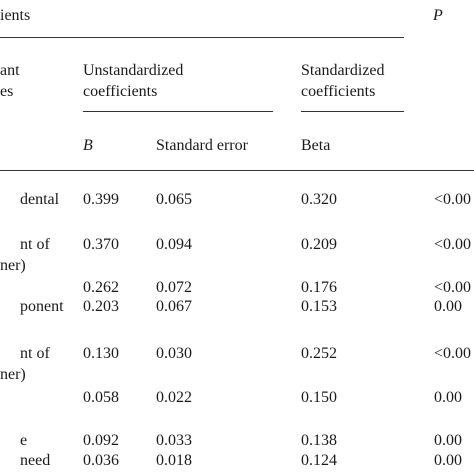  What do you see at coordinates (7, 91) in the screenshot?
I see `variable-header-line-2: es` at bounding box center [7, 91].